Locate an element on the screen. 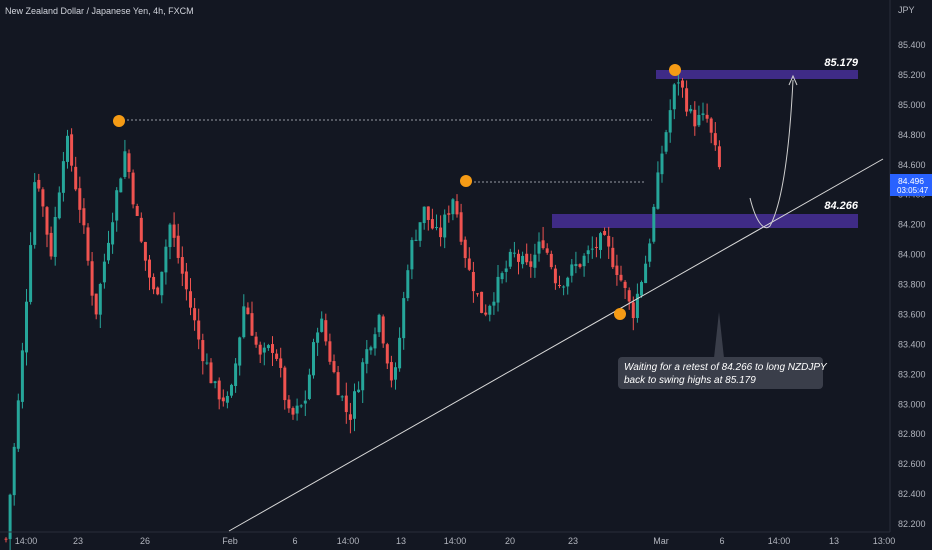 The image size is (932, 550). price-tick-label: 84.000 is located at coordinates (912, 255).